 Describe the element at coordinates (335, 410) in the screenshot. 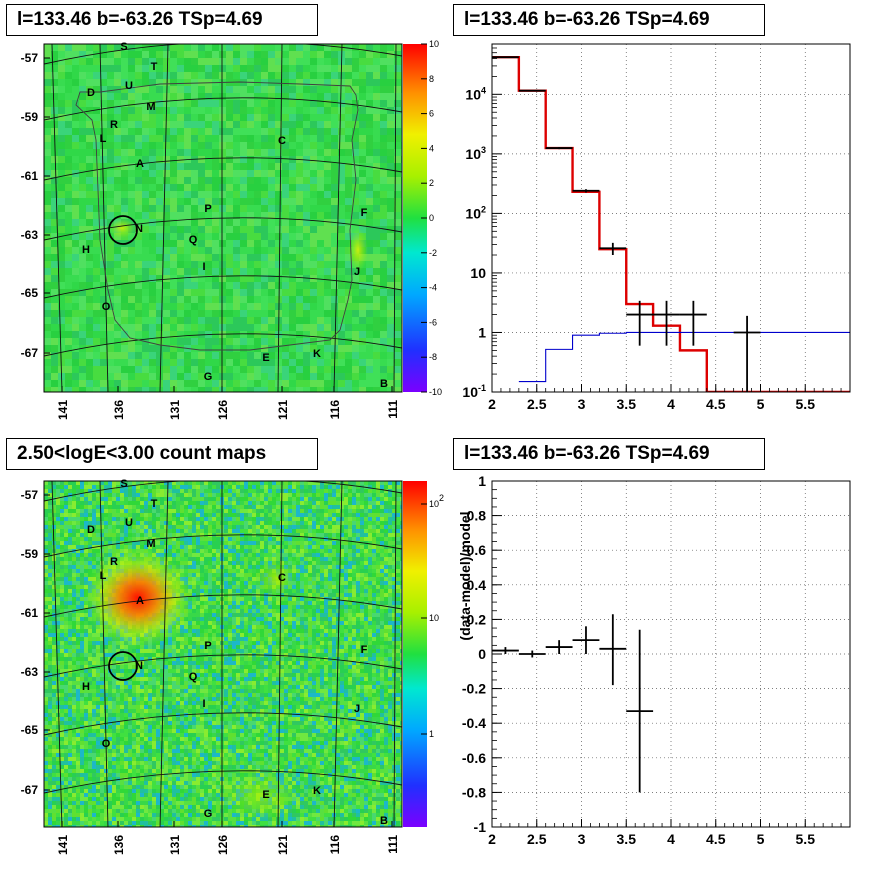

I see `map-x-tick-label: 116` at that location.